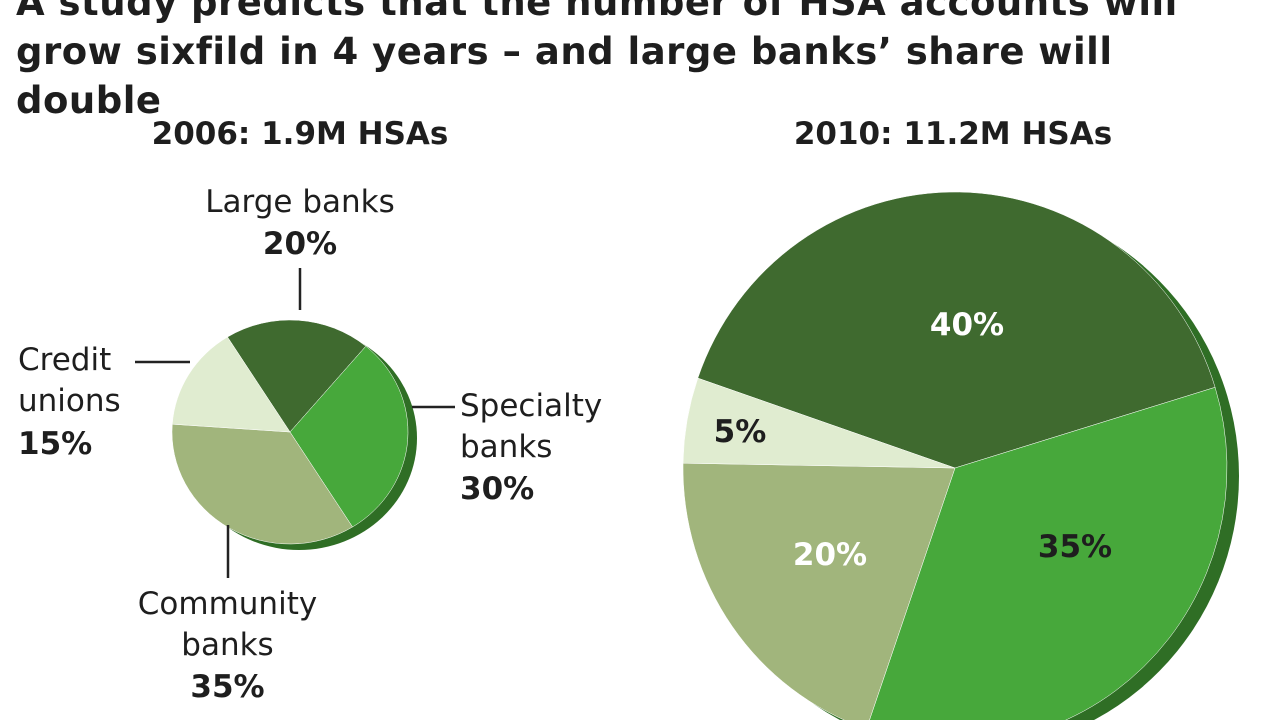  I want to click on pie-title: 2006: 1.9M HSAs, so click(300, 134).